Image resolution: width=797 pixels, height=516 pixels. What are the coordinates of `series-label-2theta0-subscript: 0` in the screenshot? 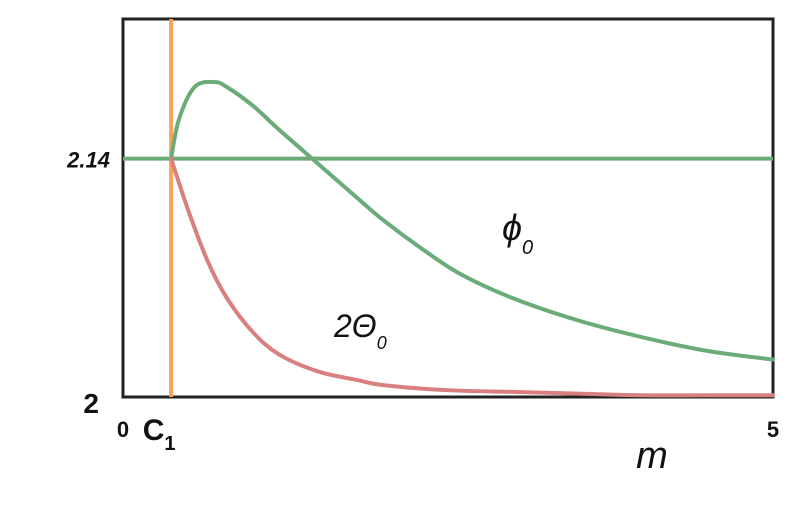 It's located at (382, 343).